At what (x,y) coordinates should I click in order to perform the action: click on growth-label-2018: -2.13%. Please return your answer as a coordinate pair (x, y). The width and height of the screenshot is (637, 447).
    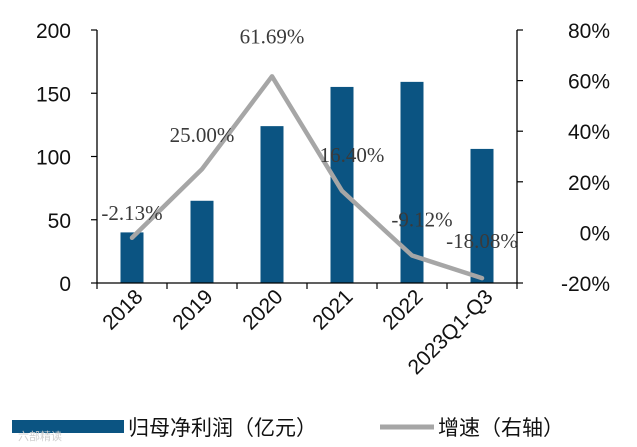
    Looking at the image, I should click on (131, 213).